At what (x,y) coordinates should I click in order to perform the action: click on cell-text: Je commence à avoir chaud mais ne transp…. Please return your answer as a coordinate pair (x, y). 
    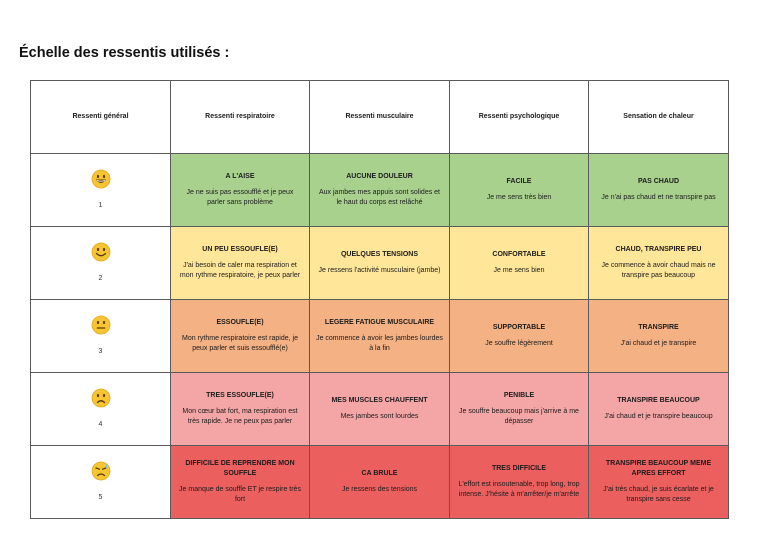
    Looking at the image, I should click on (658, 270).